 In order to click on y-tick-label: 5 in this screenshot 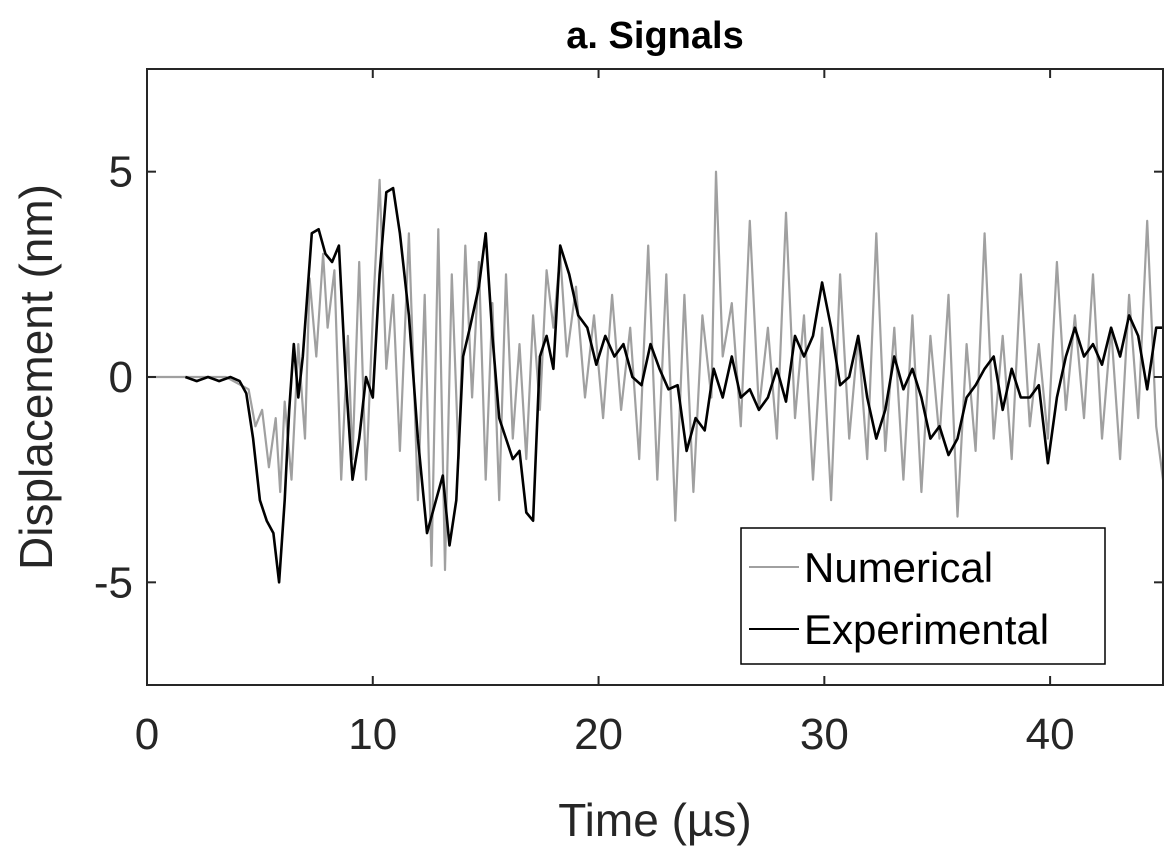, I will do `click(121, 172)`.